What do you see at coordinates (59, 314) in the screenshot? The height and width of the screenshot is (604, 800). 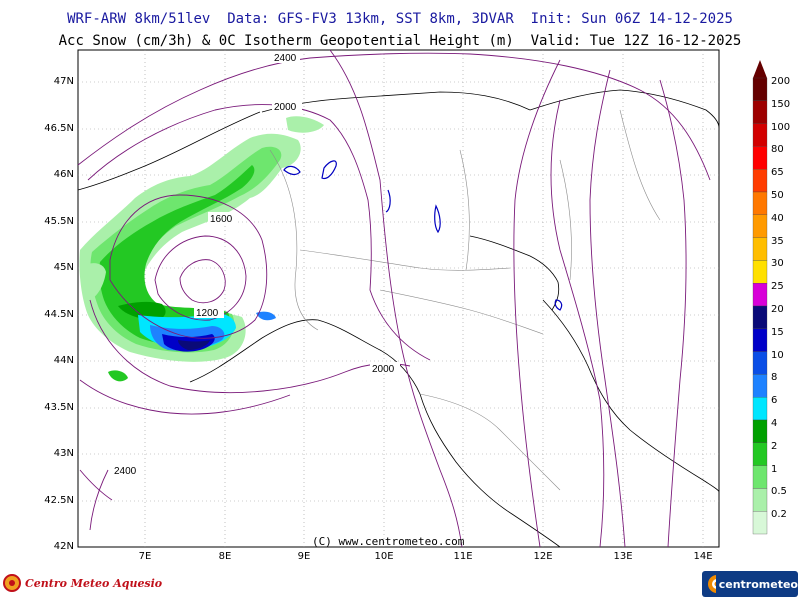 I see `lat-label: 44.5N` at bounding box center [59, 314].